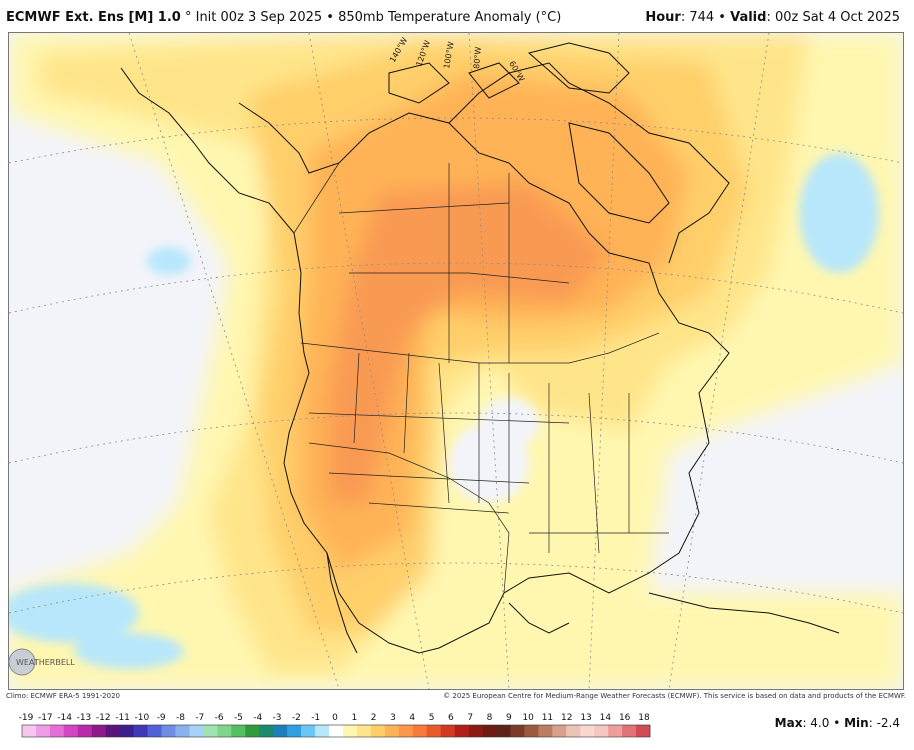 The width and height of the screenshot is (914, 750). I want to click on colorbar-tick-label: -4, so click(257, 718).